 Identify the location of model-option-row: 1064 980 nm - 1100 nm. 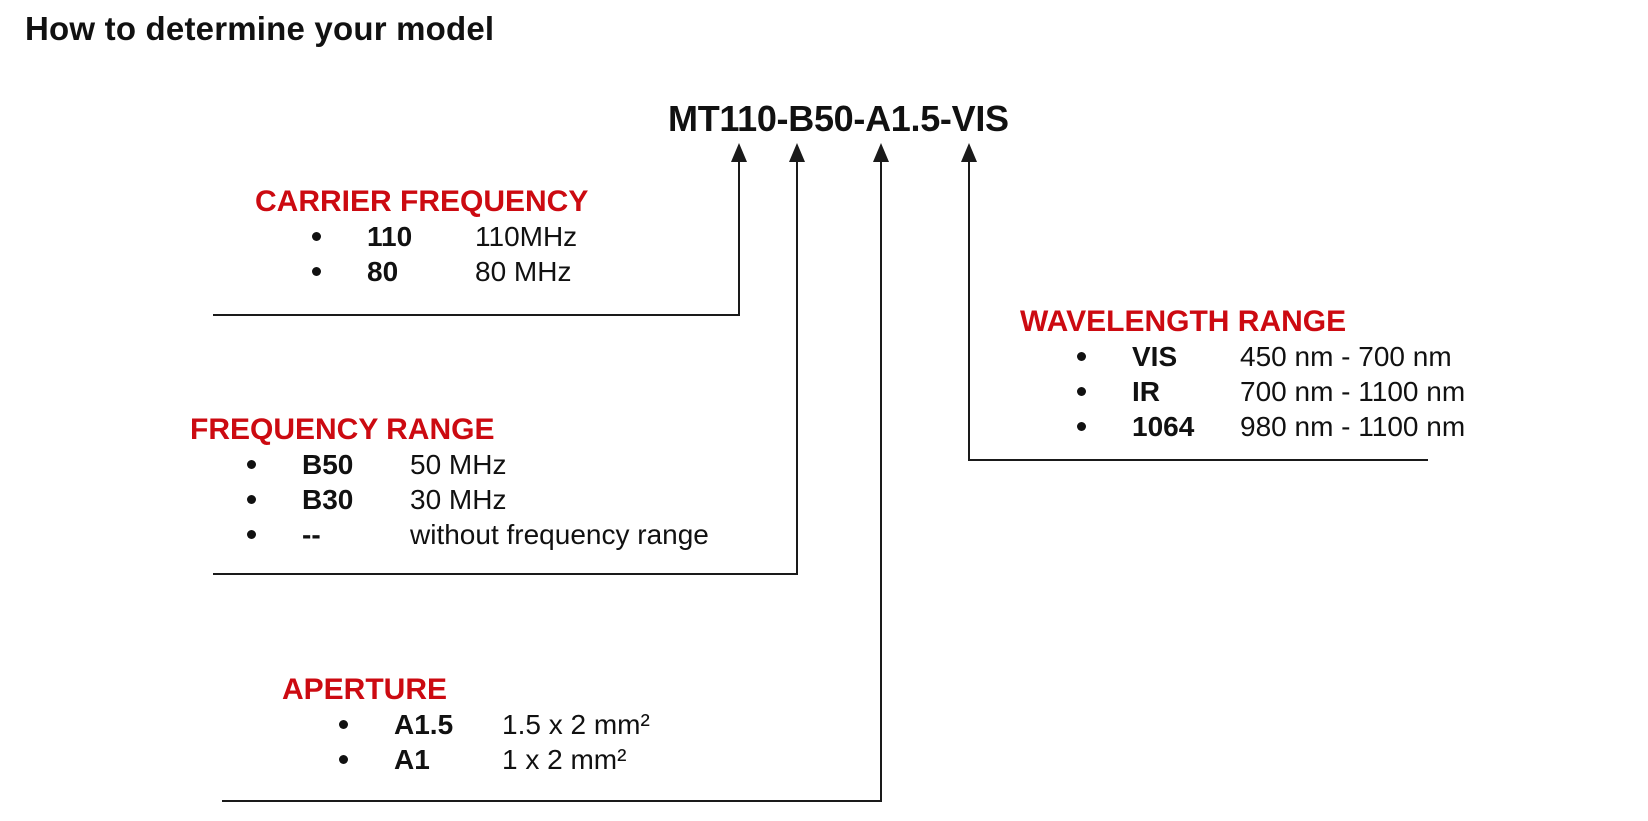
(1334, 426).